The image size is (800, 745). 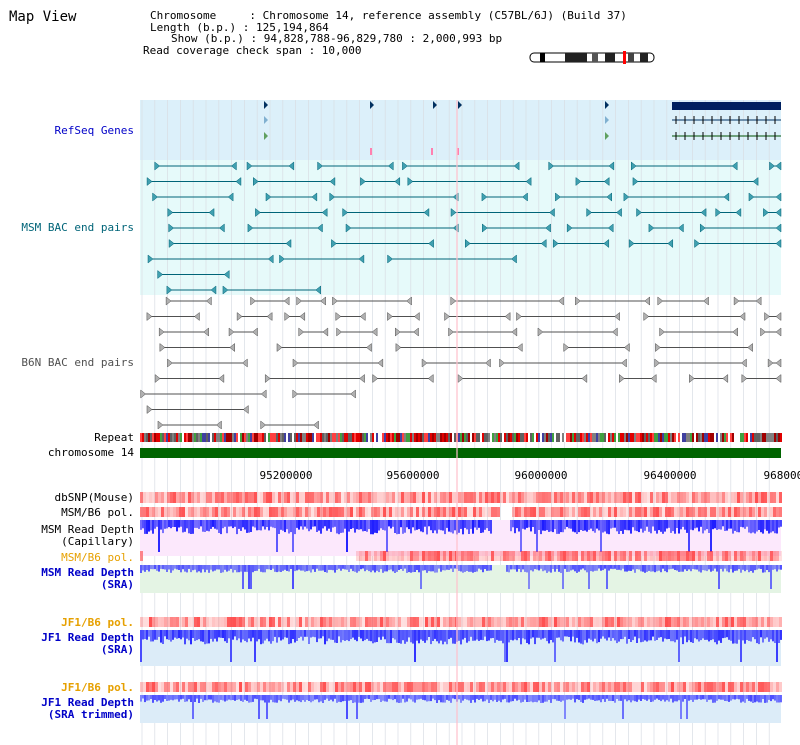 What do you see at coordinates (97, 687) in the screenshot?
I see `jf1-pol-label-2: JF1/B6 pol.` at bounding box center [97, 687].